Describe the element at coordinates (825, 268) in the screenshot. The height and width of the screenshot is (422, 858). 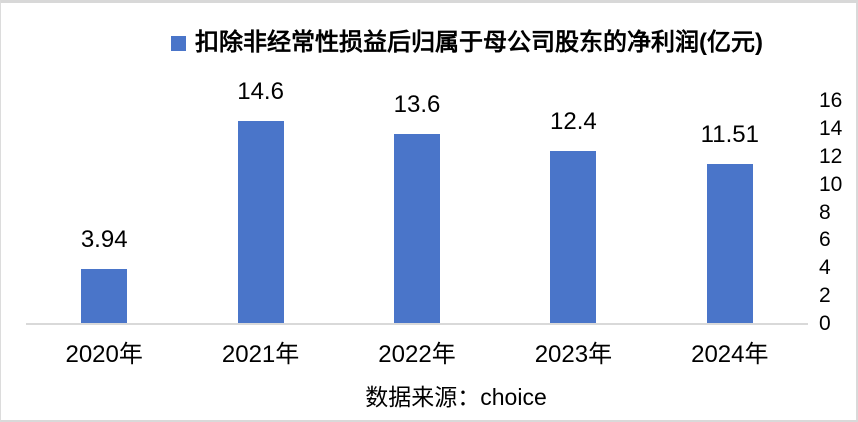
I see `y-axis-tick-label: 4` at that location.